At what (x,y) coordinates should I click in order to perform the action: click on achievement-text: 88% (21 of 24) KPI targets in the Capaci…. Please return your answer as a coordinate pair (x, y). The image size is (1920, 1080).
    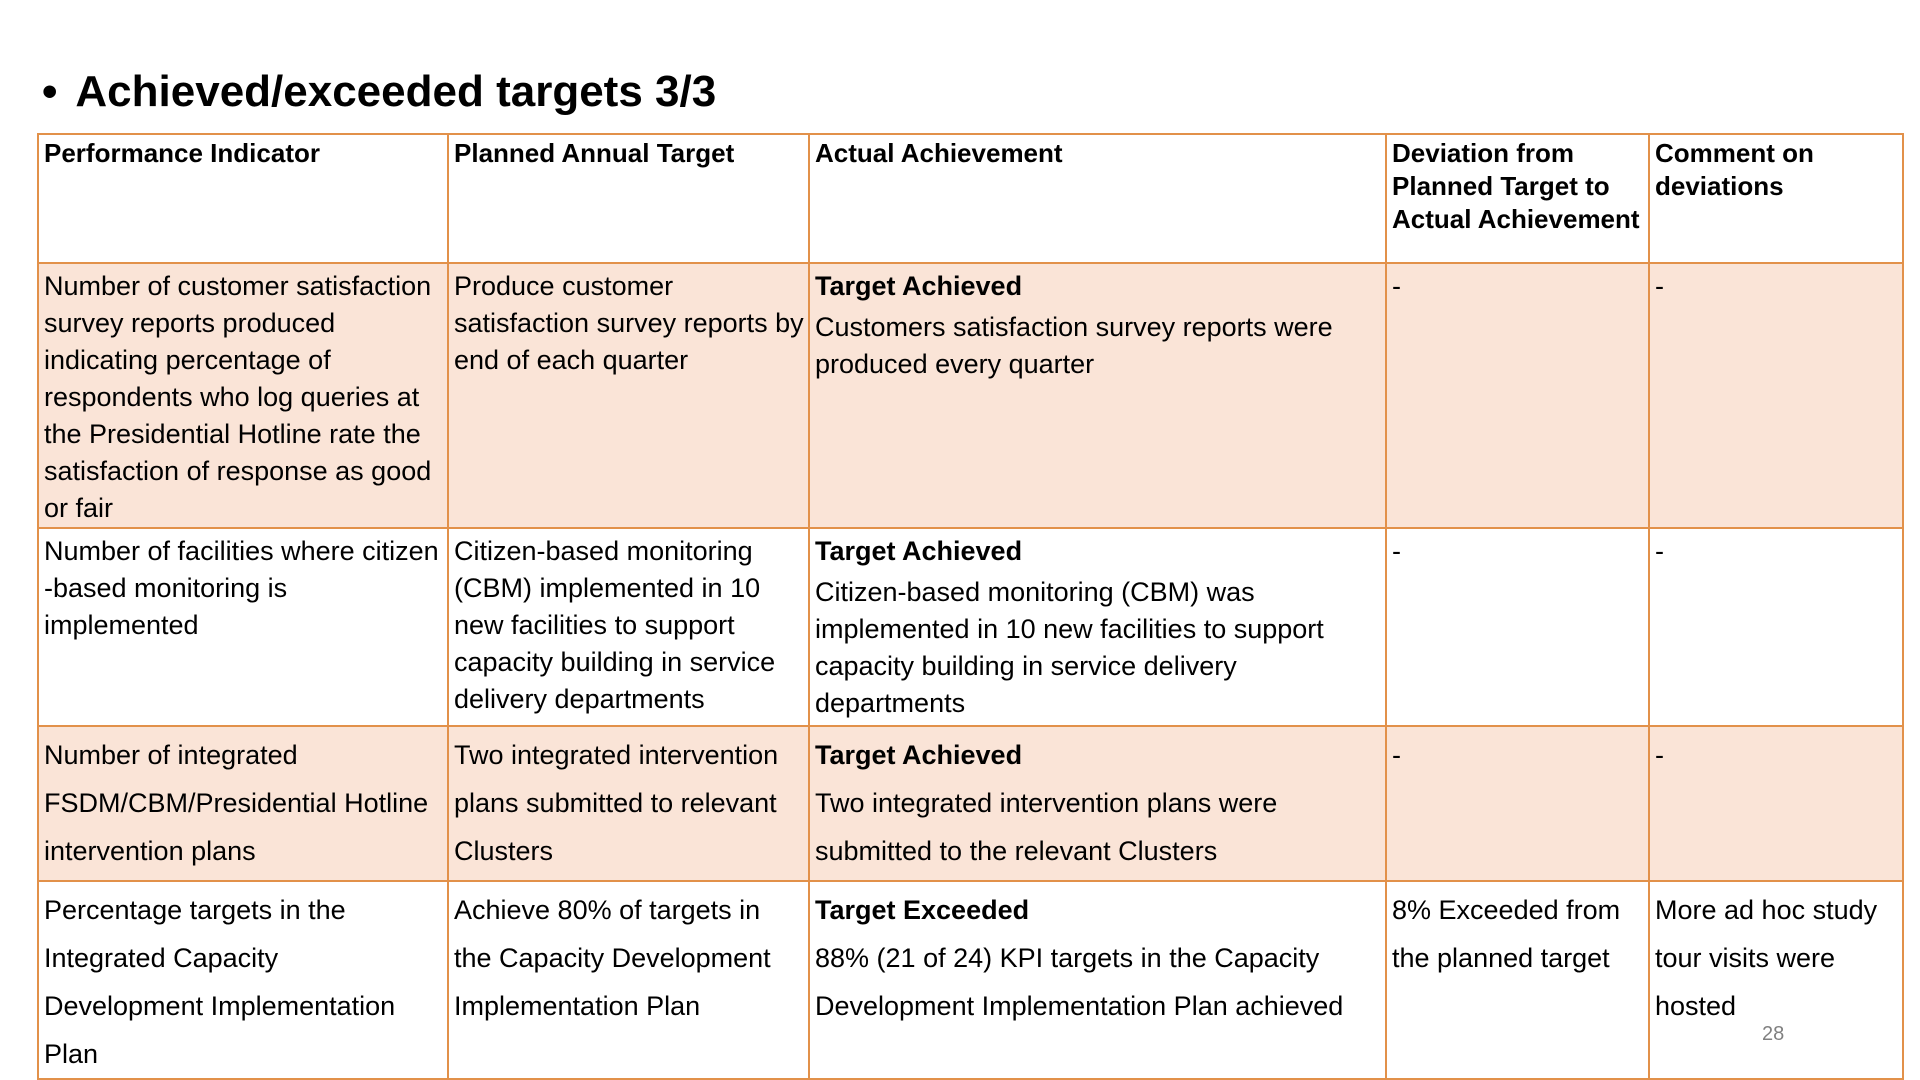
    Looking at the image, I should click on (1079, 982).